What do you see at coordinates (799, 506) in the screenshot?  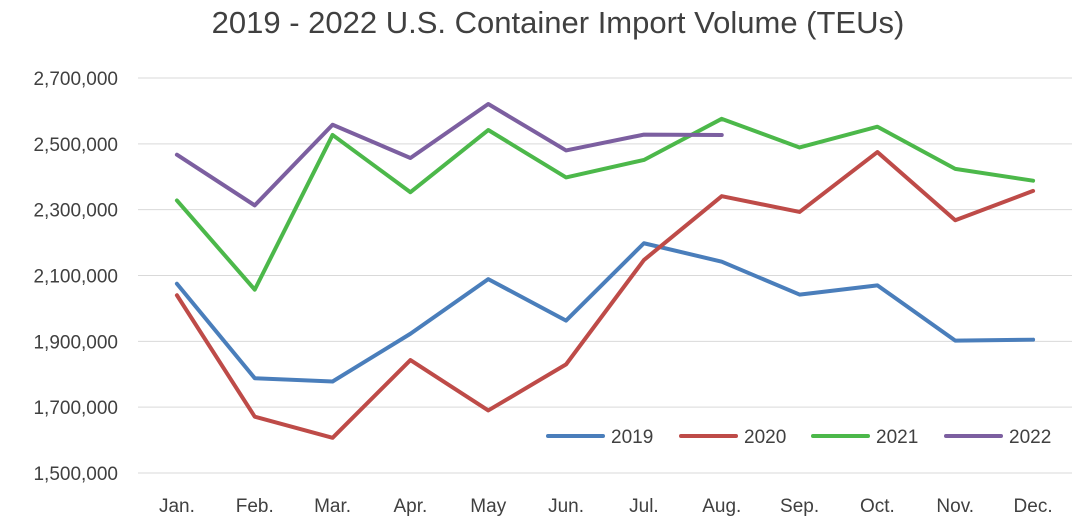 I see `x-tick-label: Sep.` at bounding box center [799, 506].